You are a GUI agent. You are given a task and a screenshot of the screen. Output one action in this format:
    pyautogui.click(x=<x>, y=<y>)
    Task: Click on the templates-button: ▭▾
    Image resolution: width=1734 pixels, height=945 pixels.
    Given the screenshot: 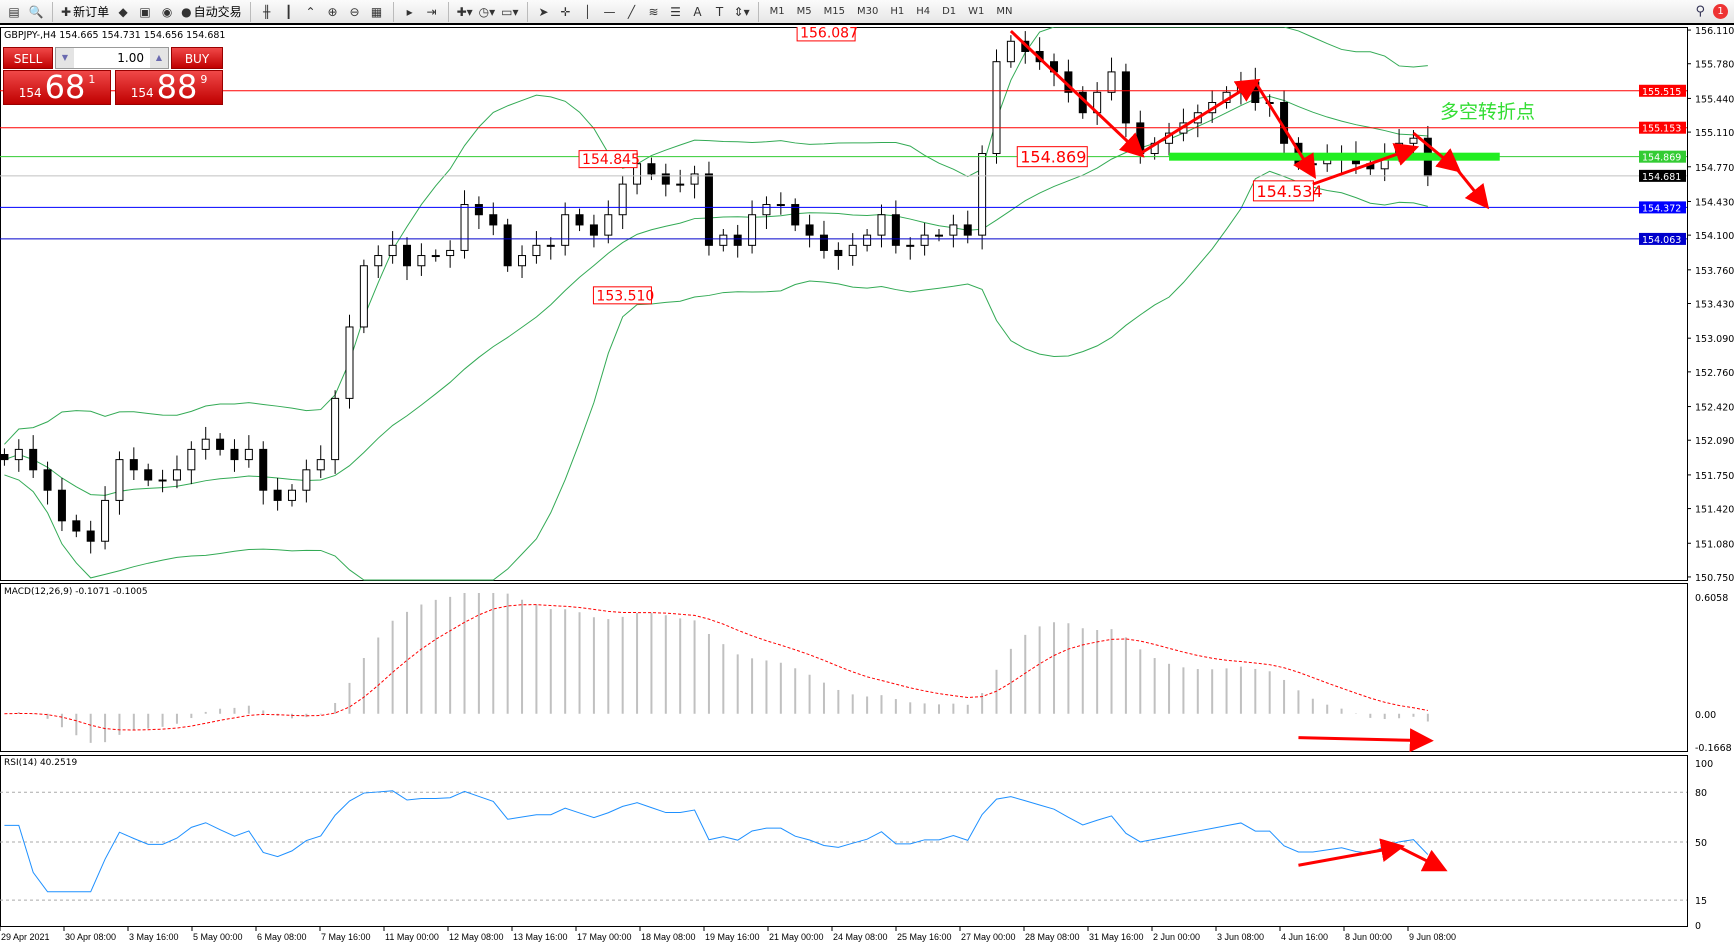 What is the action you would take?
    pyautogui.click(x=509, y=11)
    